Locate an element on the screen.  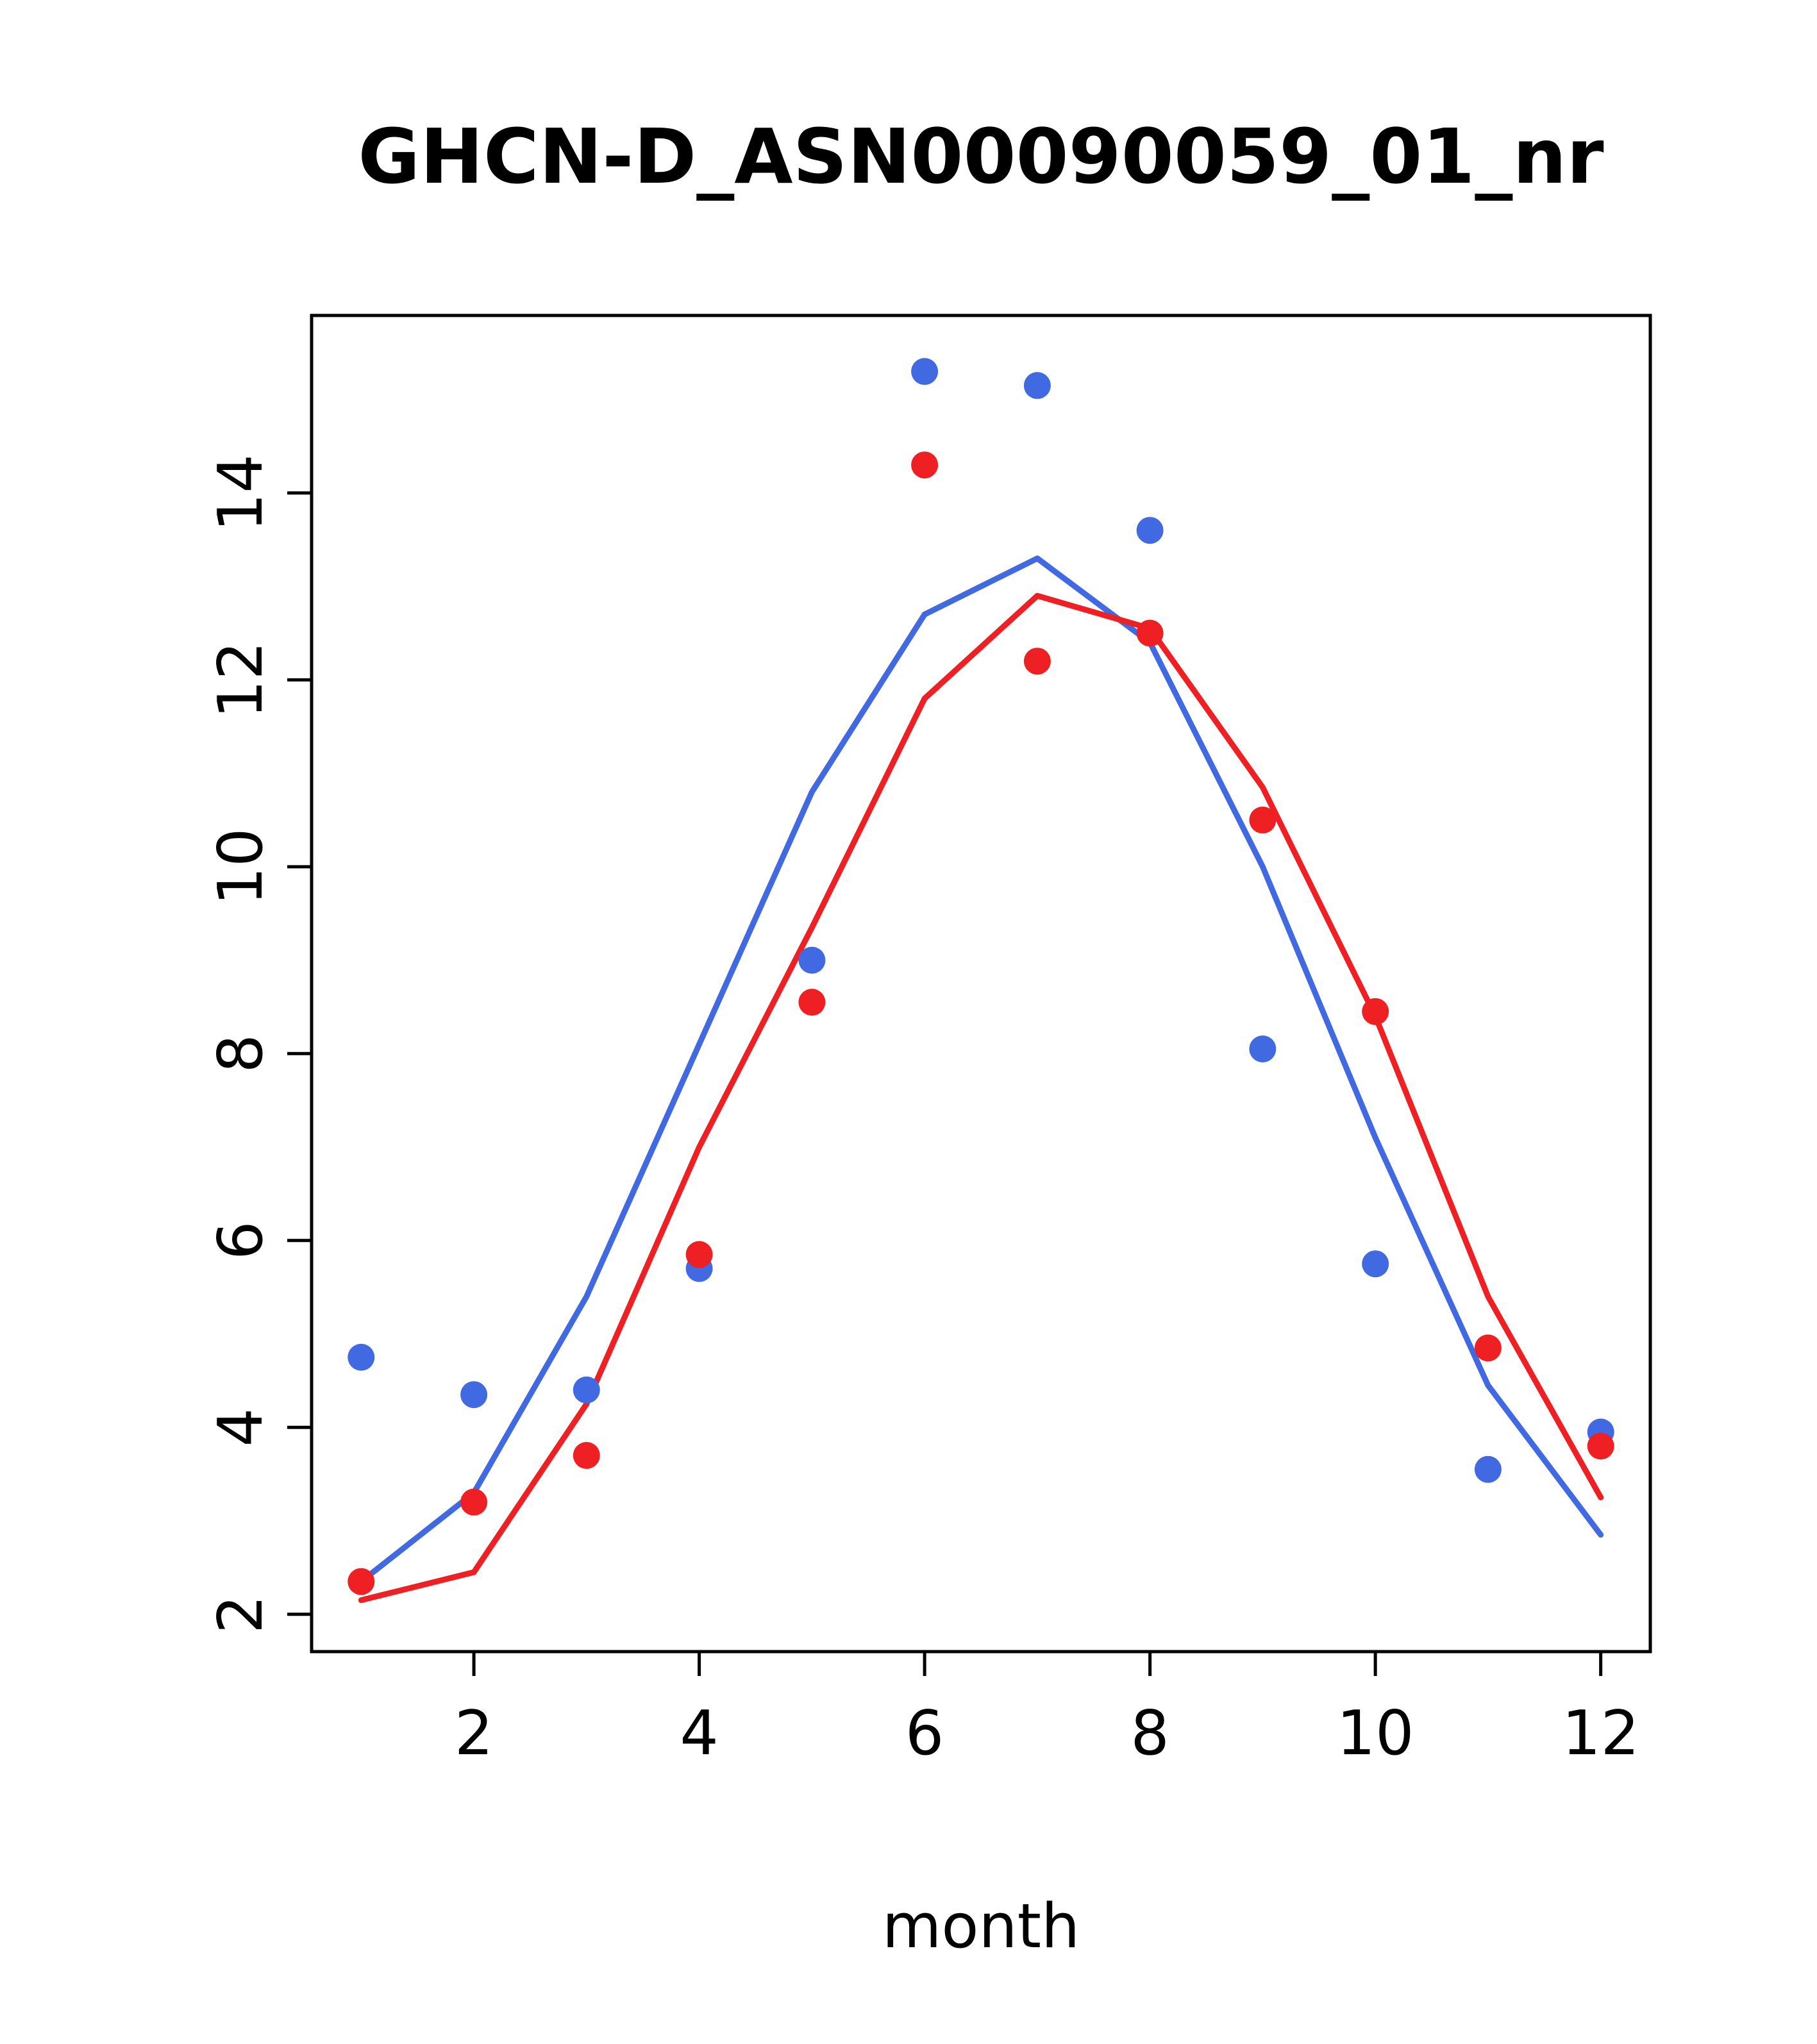
y-tick-label: 6 is located at coordinates (241, 1240).